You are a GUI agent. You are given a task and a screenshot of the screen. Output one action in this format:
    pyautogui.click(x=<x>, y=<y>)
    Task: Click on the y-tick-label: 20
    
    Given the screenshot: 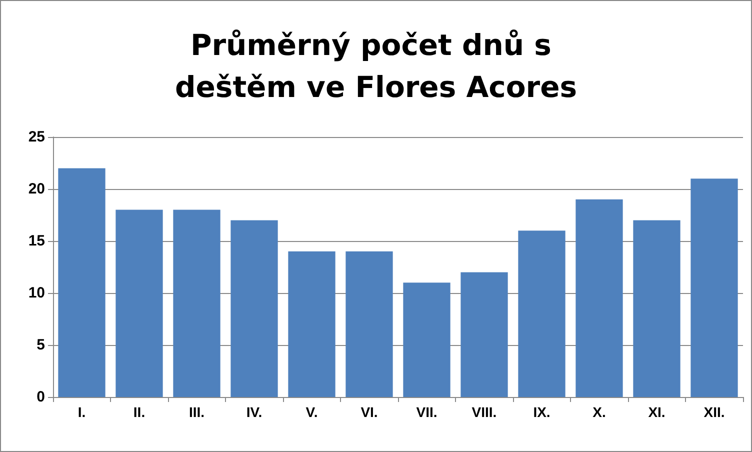 What is the action you would take?
    pyautogui.click(x=36, y=189)
    